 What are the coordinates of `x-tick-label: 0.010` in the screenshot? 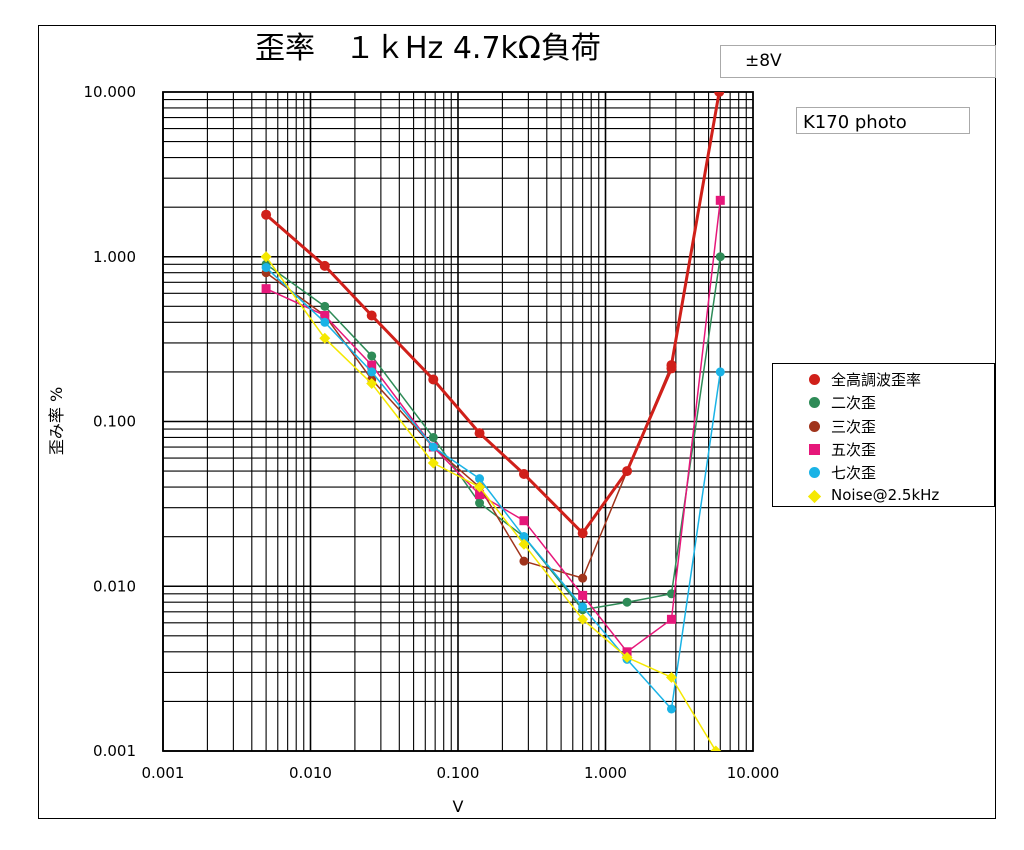 It's located at (310, 773).